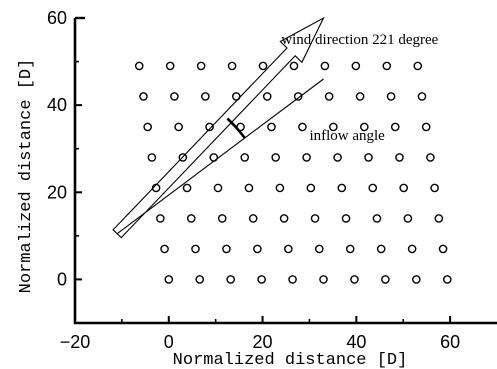 The width and height of the screenshot is (497, 369). I want to click on y-tick-label: 60, so click(57, 18).